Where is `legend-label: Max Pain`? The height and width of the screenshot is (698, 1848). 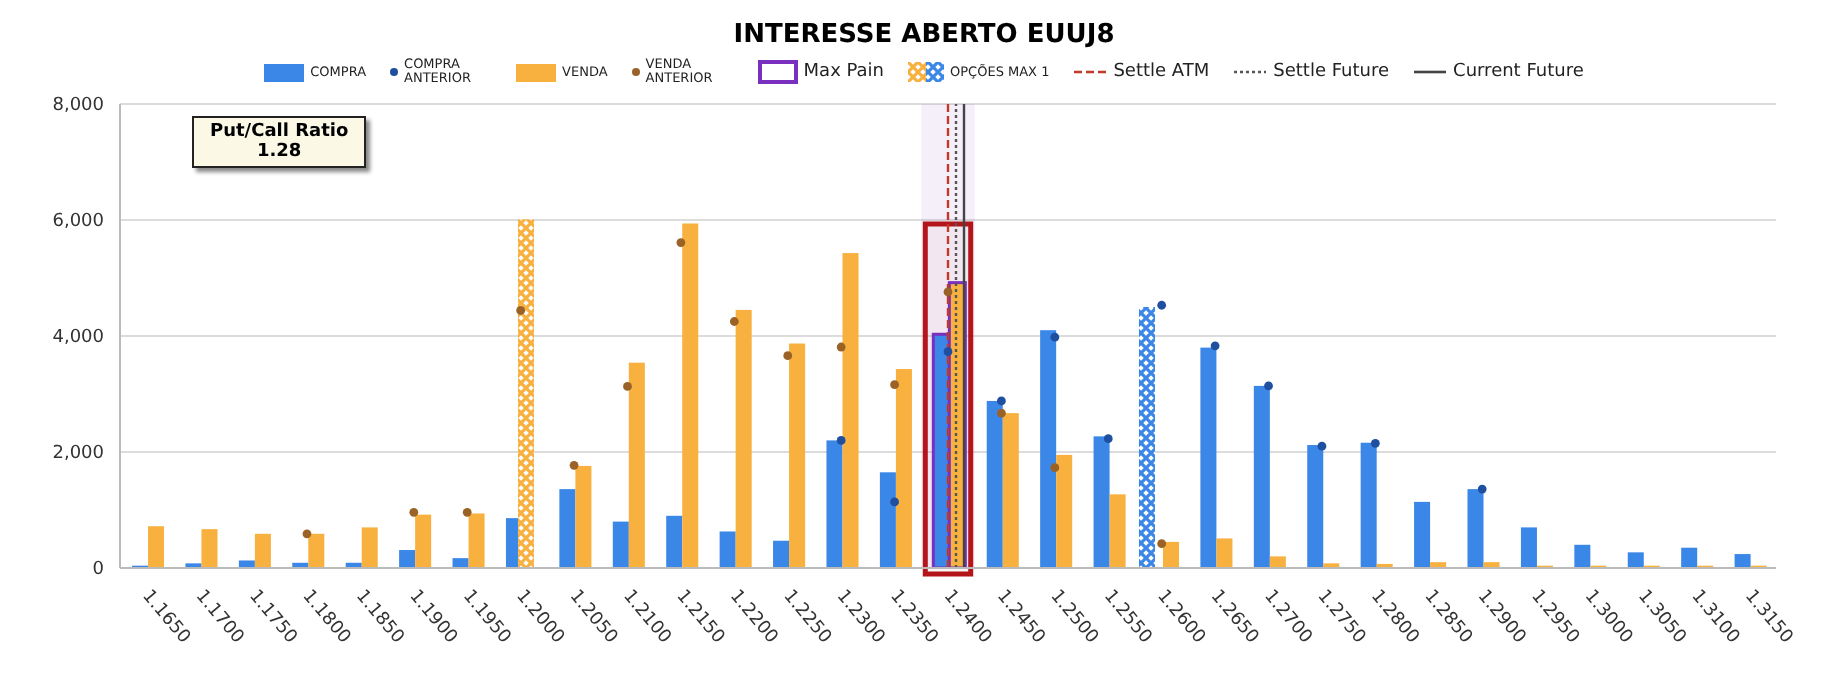
legend-label: Max Pain is located at coordinates (844, 72).